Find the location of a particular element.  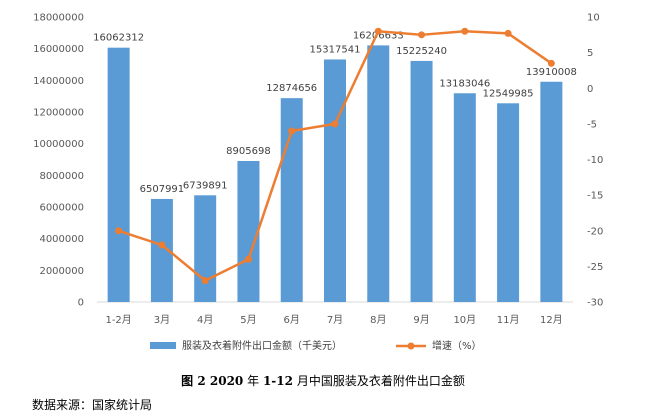

bar-data-label: 6507991 is located at coordinates (162, 189).